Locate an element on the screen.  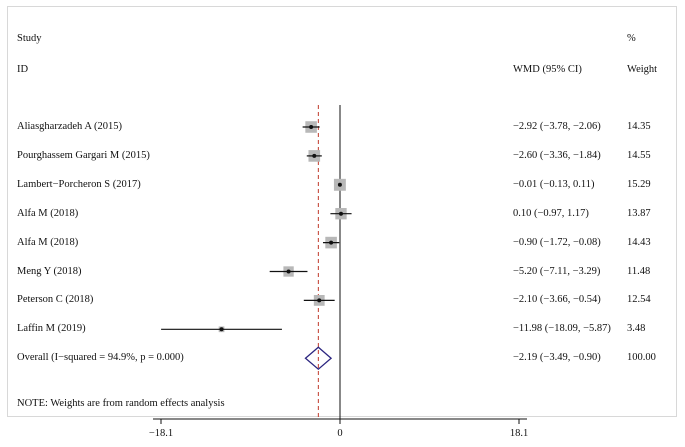
study-ci-text: −5.20 (−7.11, −3.29) is located at coordinates (557, 271).